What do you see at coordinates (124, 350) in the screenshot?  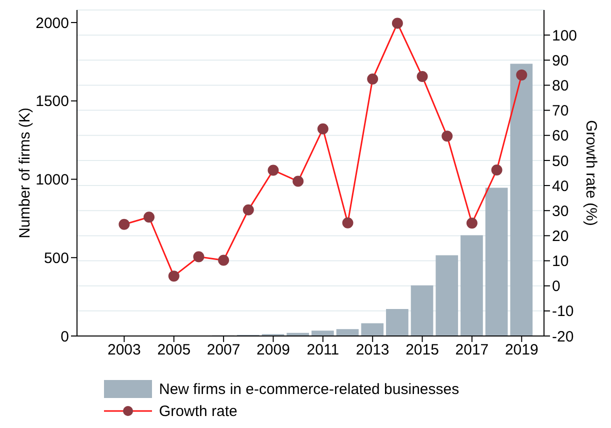 I see `x-tick-label: 2003` at bounding box center [124, 350].